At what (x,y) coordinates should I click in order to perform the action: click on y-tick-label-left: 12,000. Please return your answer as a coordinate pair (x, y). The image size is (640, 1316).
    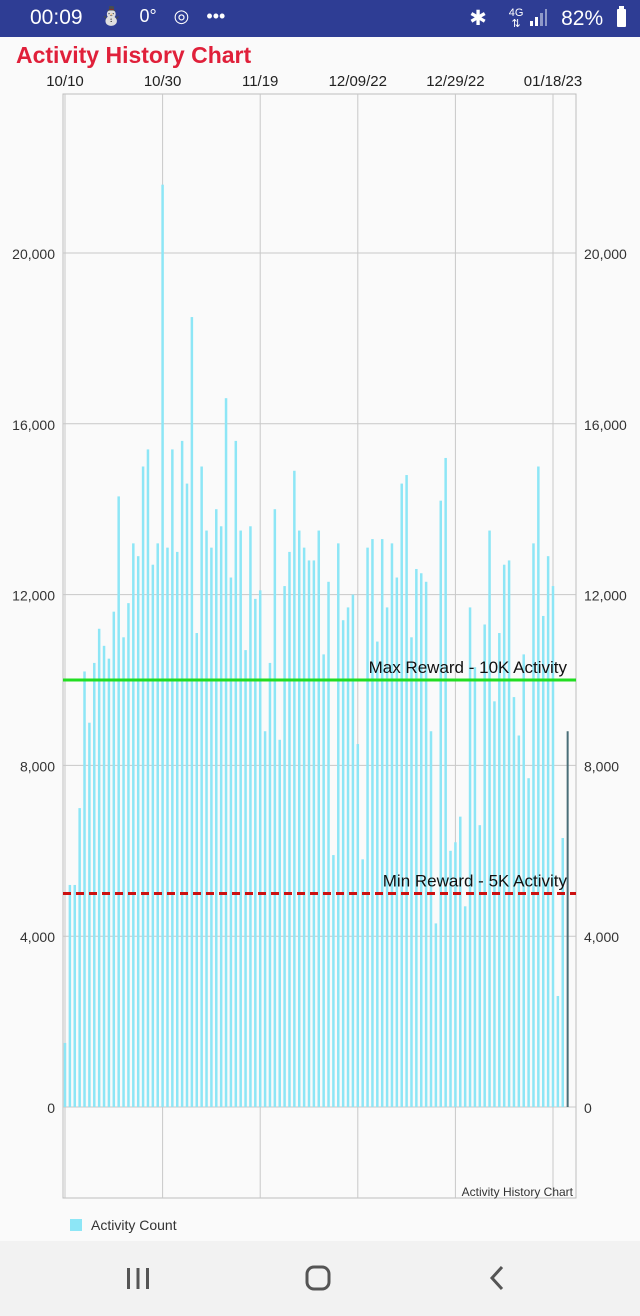
    Looking at the image, I should click on (33, 596).